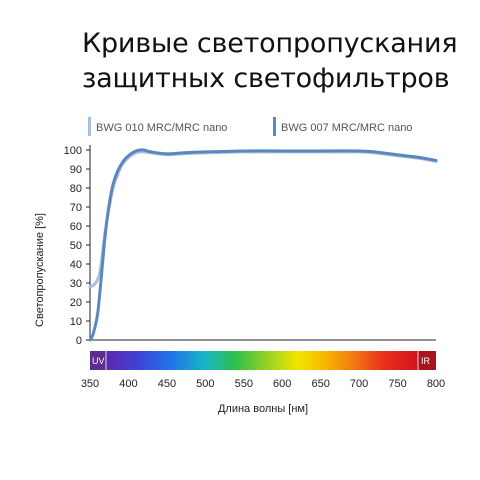 The height and width of the screenshot is (480, 480). I want to click on x-tick-label: 750, so click(397, 384).